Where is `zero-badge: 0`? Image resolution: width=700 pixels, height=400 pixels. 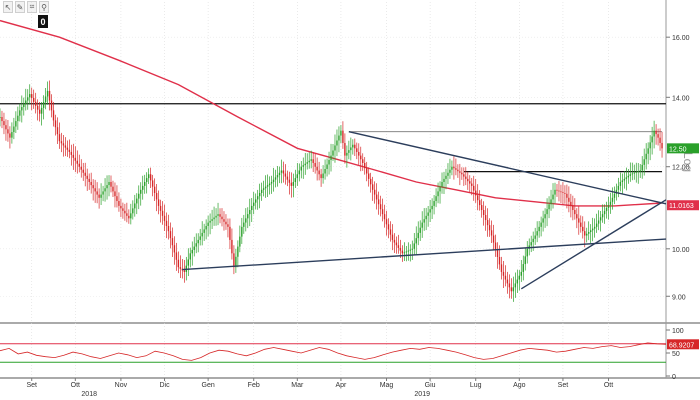
zero-badge: 0 is located at coordinates (43, 21).